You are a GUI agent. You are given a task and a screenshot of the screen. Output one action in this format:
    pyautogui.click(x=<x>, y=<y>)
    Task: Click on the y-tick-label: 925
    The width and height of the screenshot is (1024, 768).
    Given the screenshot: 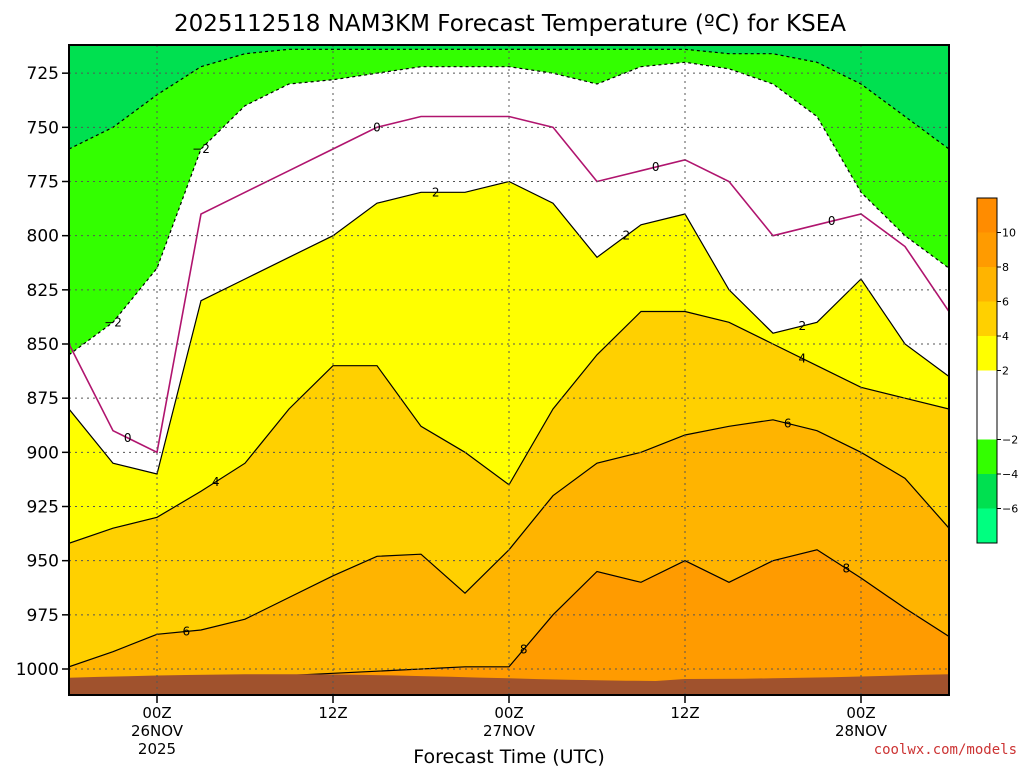 What is the action you would take?
    pyautogui.click(x=43, y=508)
    